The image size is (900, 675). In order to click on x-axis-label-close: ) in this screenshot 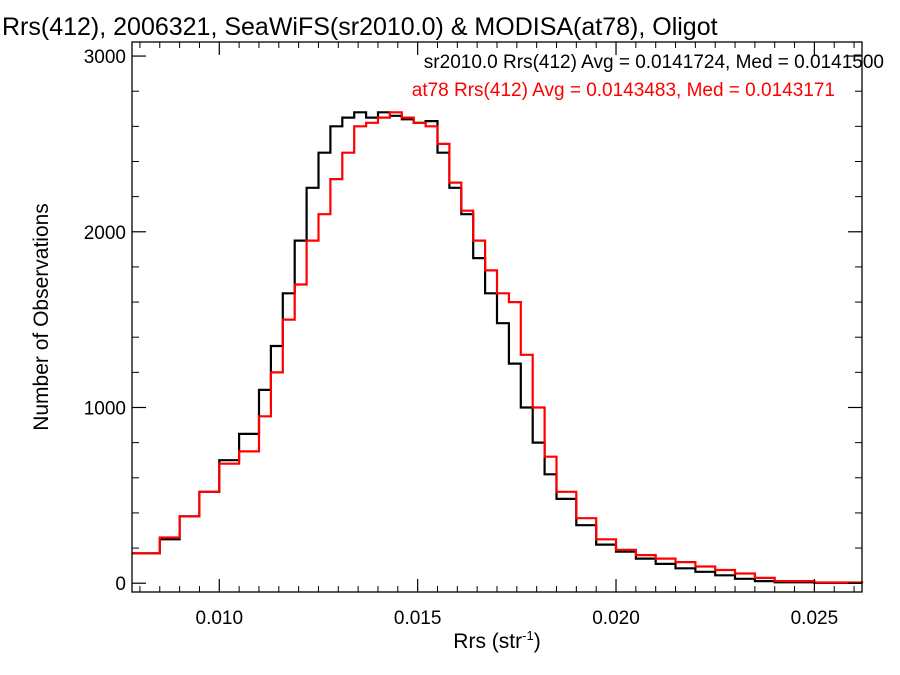, I will do `click(537, 641)`.